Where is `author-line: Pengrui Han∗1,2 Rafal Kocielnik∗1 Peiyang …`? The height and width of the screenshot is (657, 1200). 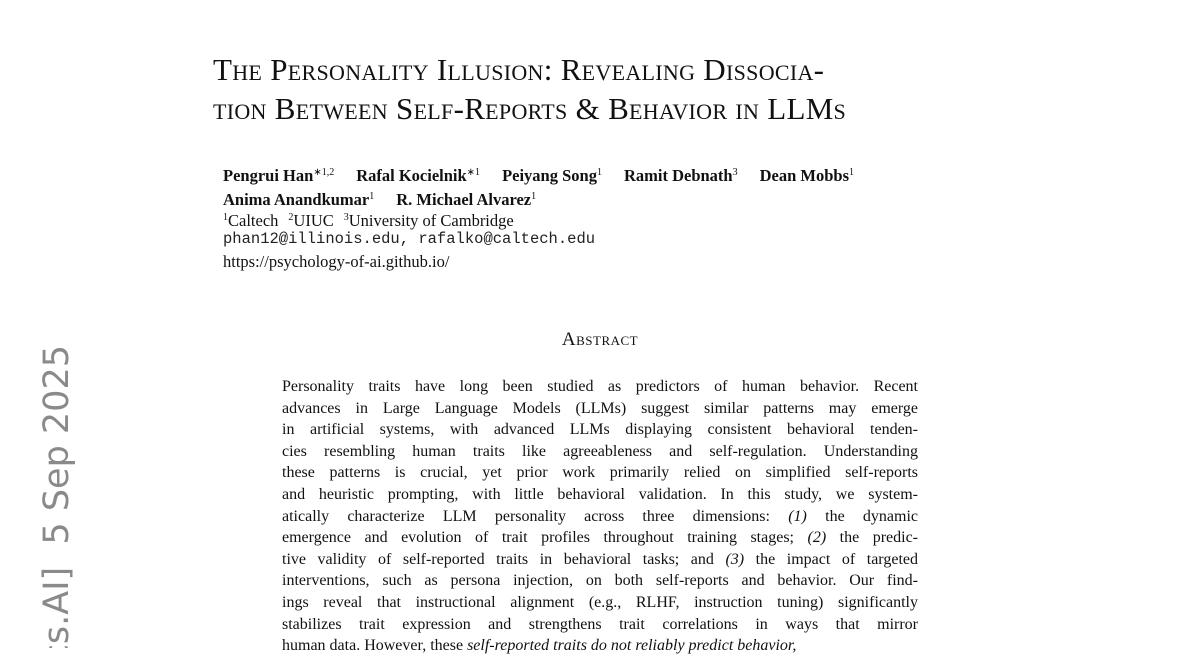
author-line: Pengrui Han∗1,2 Rafal Kocielnik∗1 Peiyang … is located at coordinates (549, 174).